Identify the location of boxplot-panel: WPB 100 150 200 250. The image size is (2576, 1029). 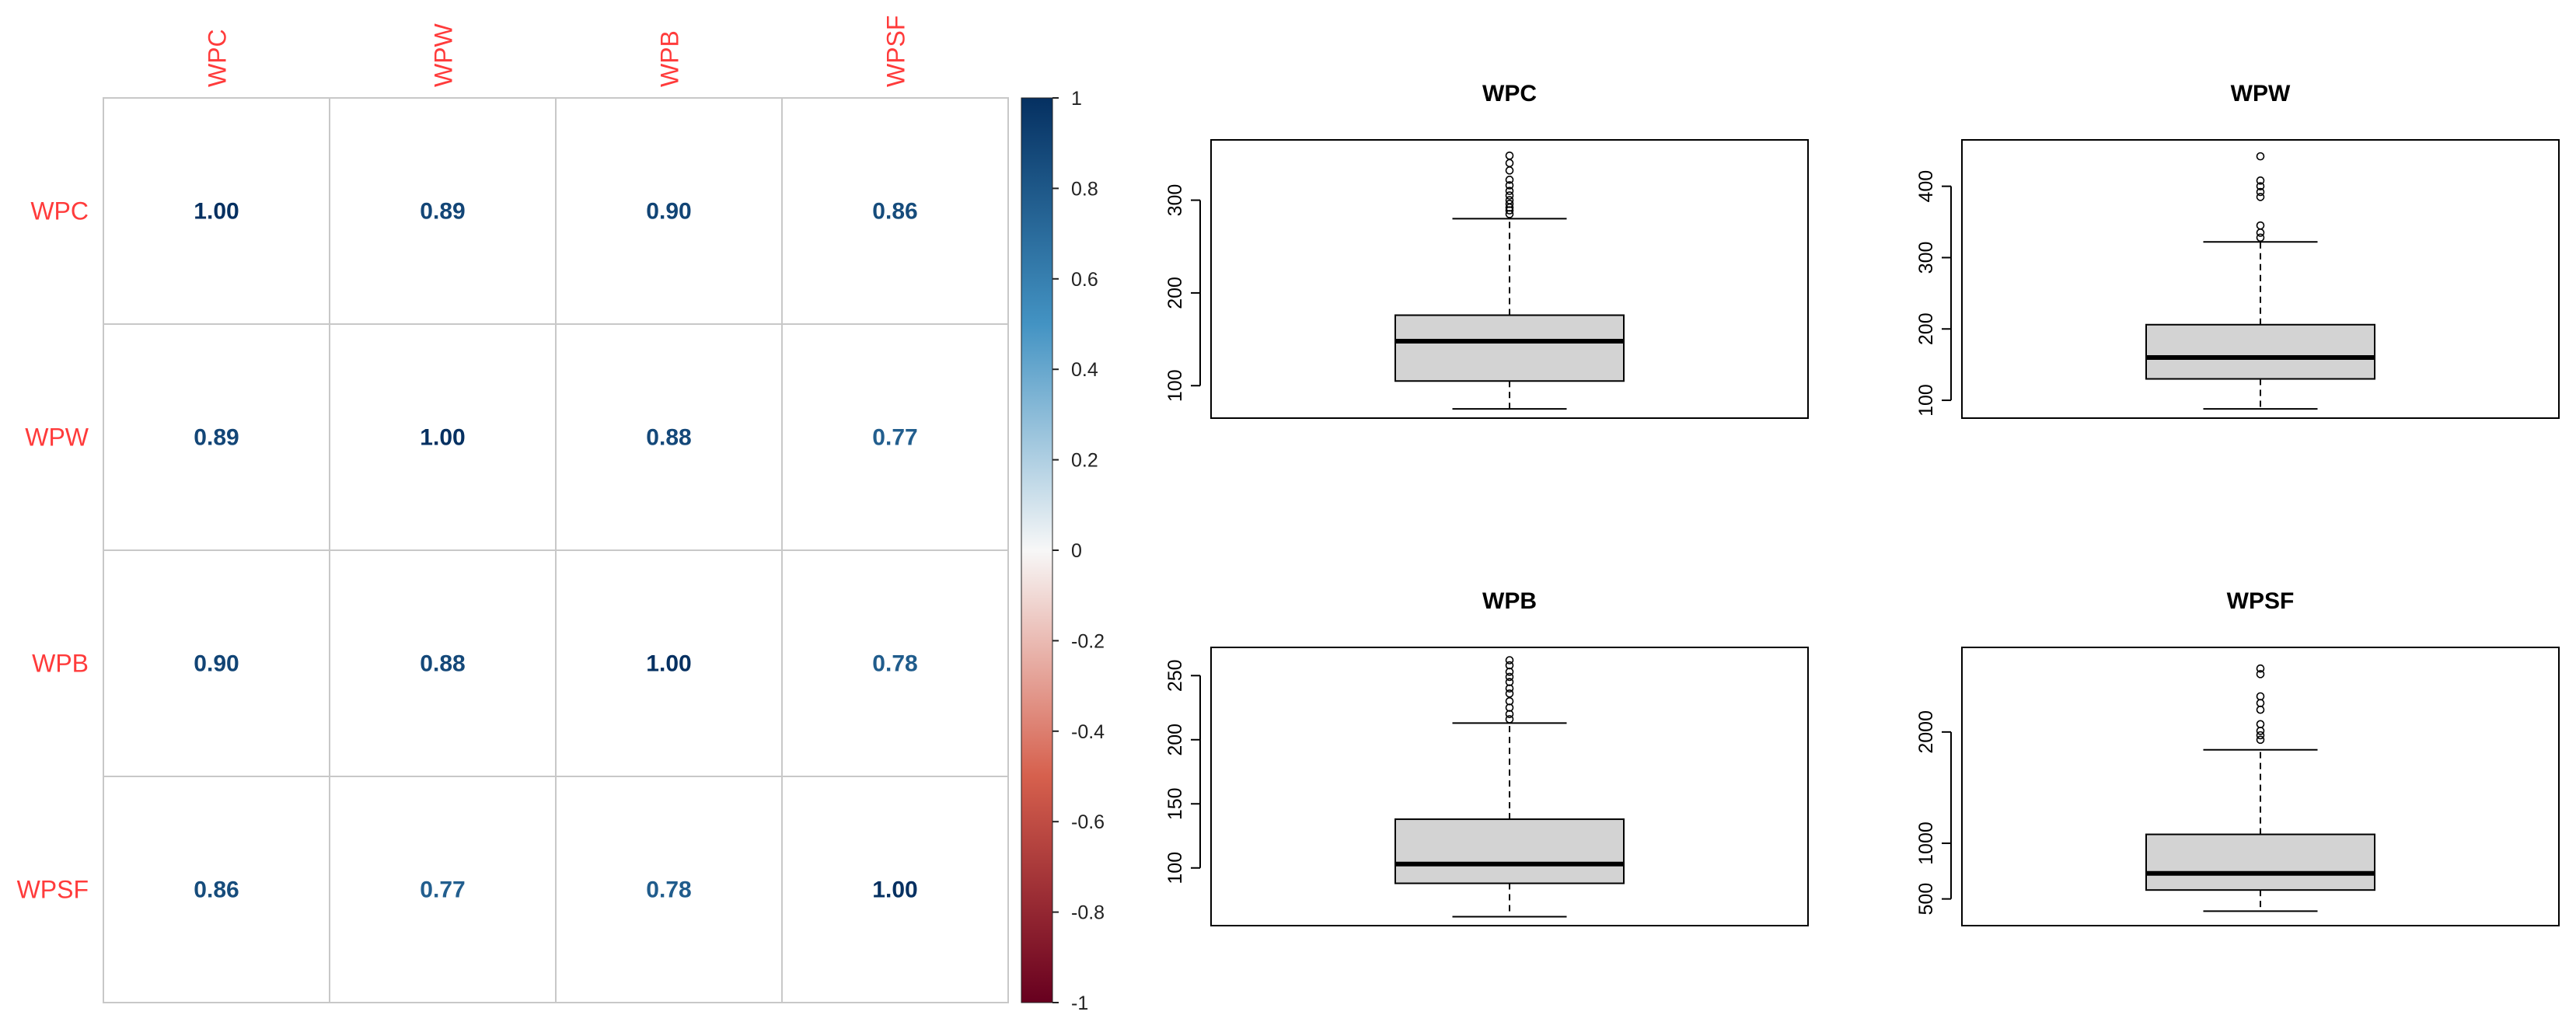
(1487, 757).